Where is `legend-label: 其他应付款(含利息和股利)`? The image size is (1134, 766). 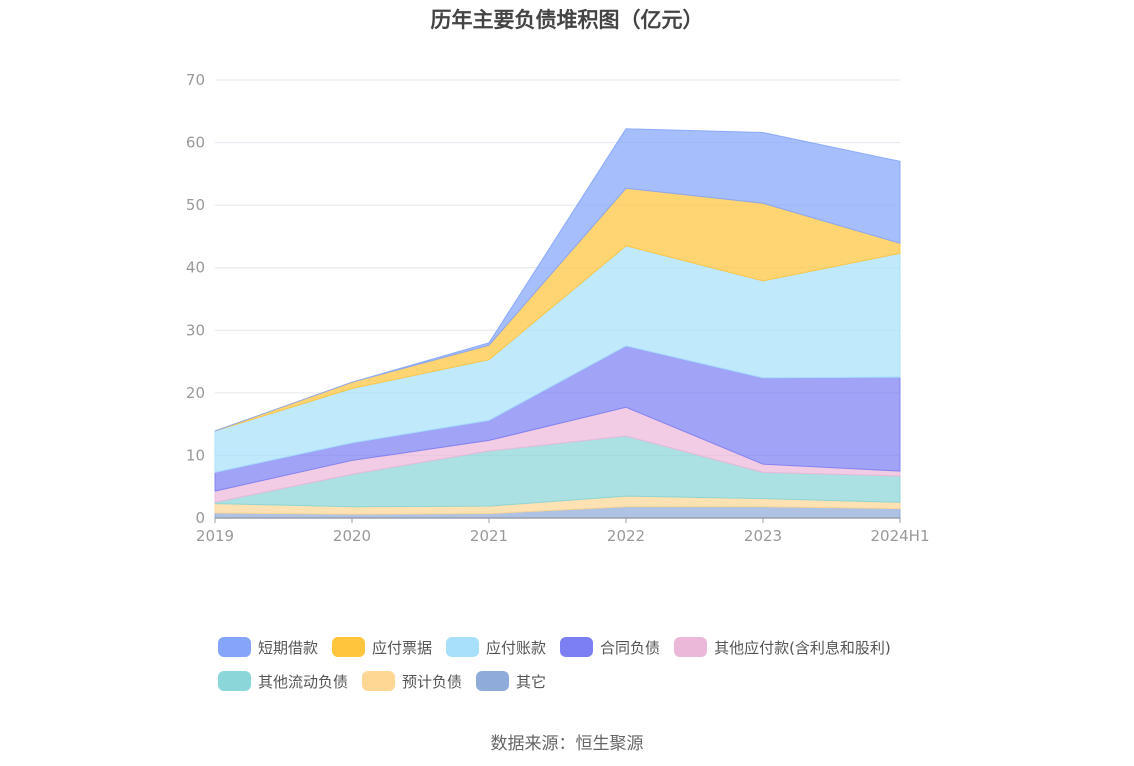 legend-label: 其他应付款(含利息和股利) is located at coordinates (802, 647).